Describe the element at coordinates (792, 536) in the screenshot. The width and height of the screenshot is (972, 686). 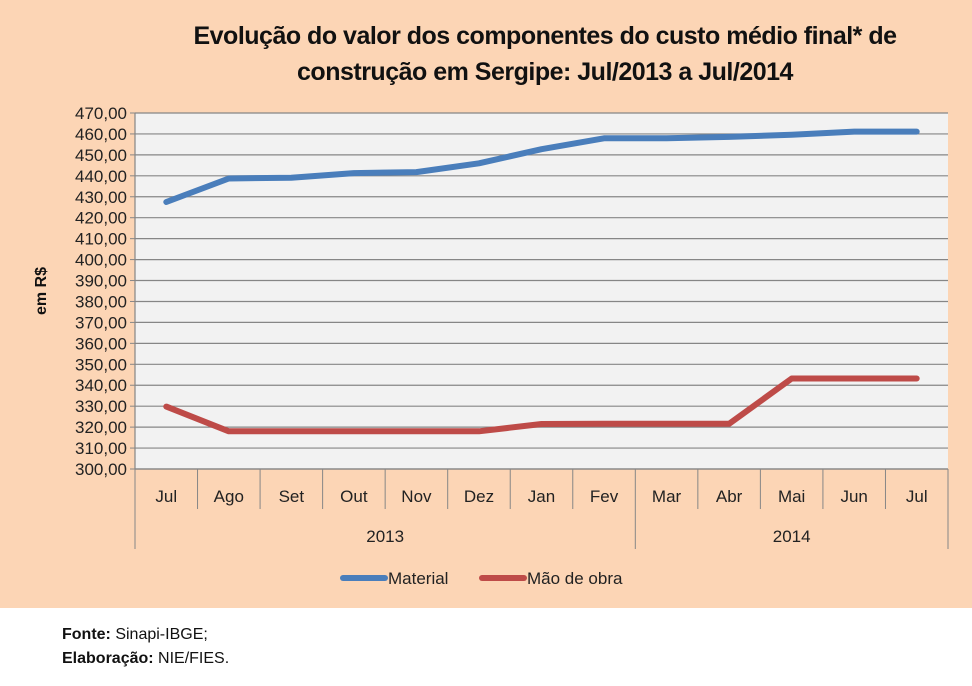
I see `year-group-label: 2014` at that location.